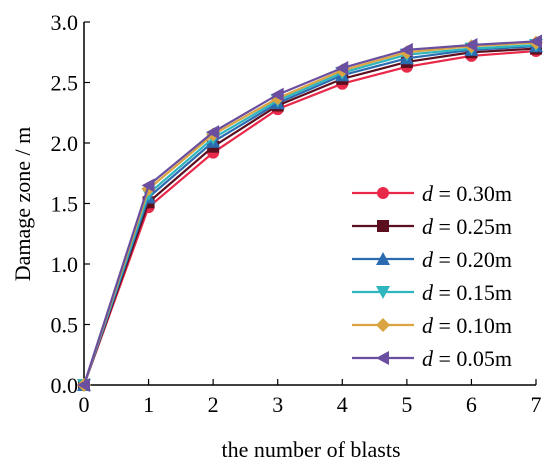 Image resolution: width=550 pixels, height=473 pixels. I want to click on legend-label: d = 0.10m, so click(467, 325).